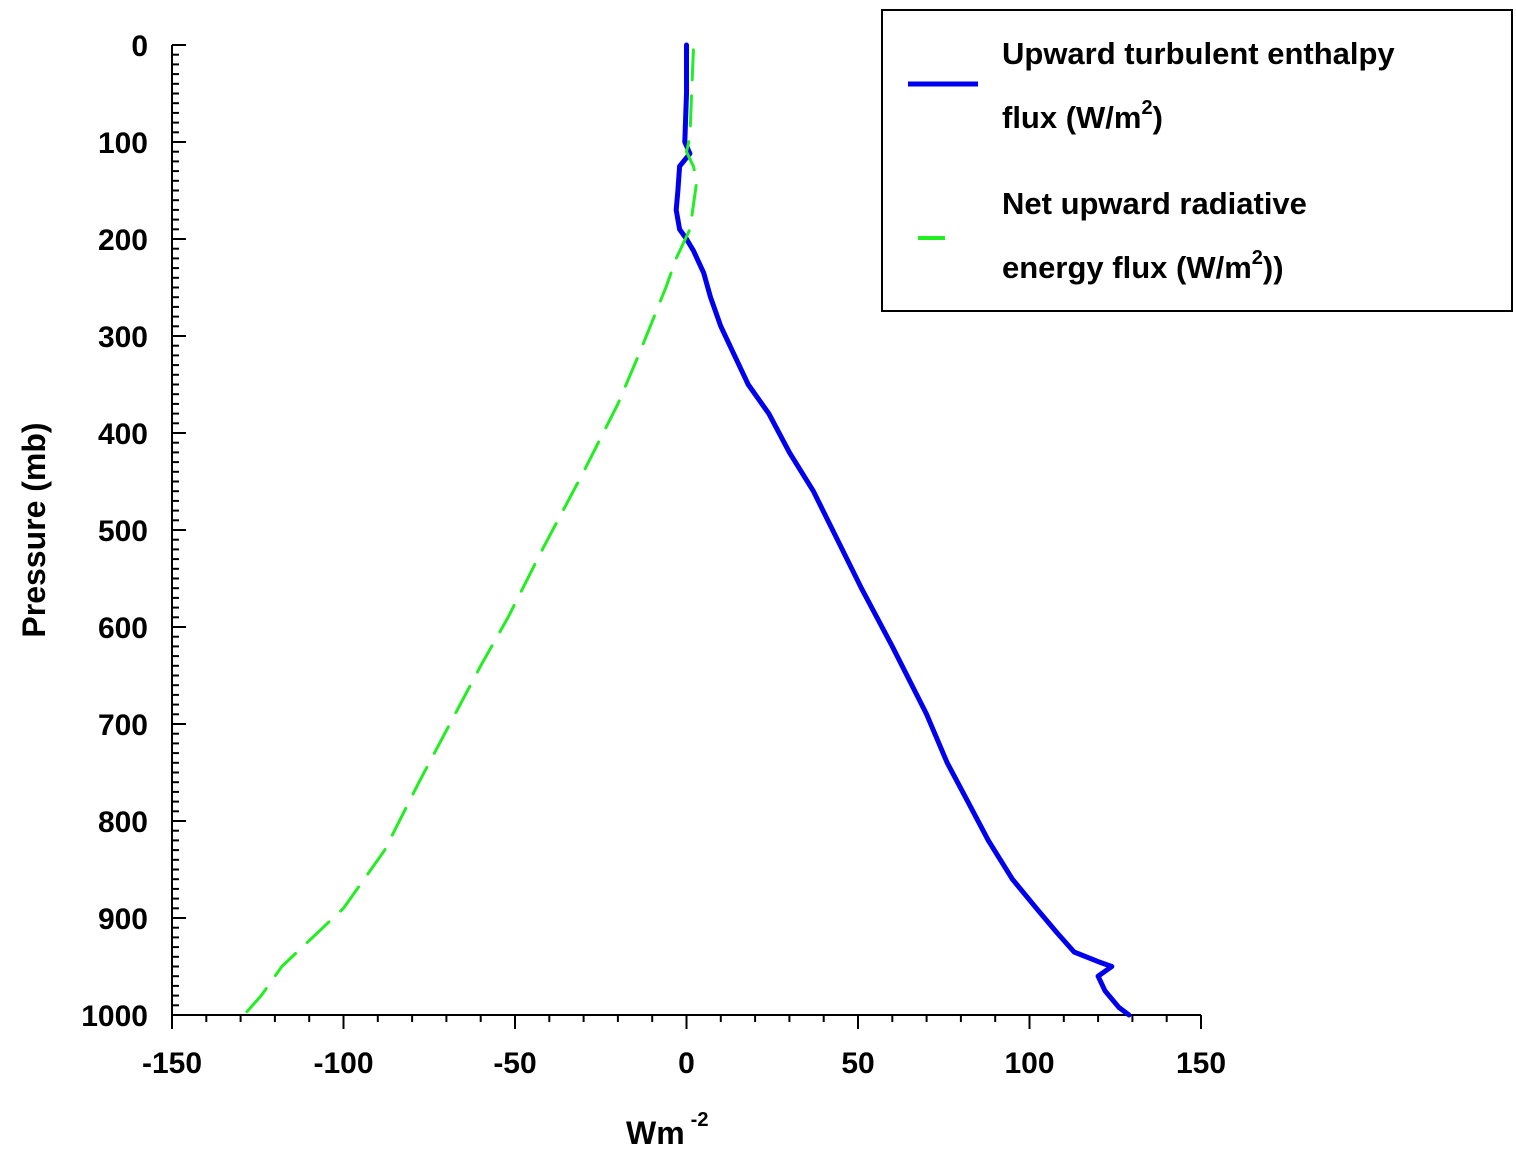 The width and height of the screenshot is (1516, 1151). I want to click on x-tick-label: 150, so click(1201, 1063).